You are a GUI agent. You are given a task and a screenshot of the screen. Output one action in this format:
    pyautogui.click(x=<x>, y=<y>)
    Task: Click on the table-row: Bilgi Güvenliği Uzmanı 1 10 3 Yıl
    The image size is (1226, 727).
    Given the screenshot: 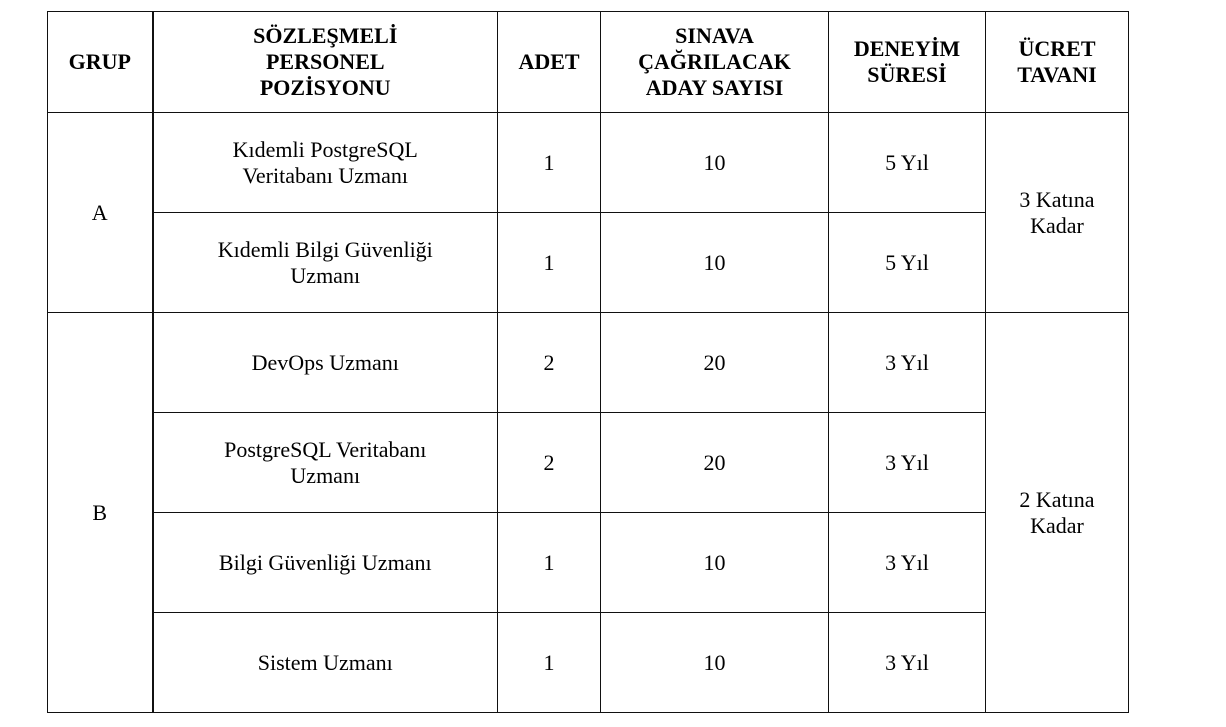 What is the action you would take?
    pyautogui.click(x=588, y=562)
    